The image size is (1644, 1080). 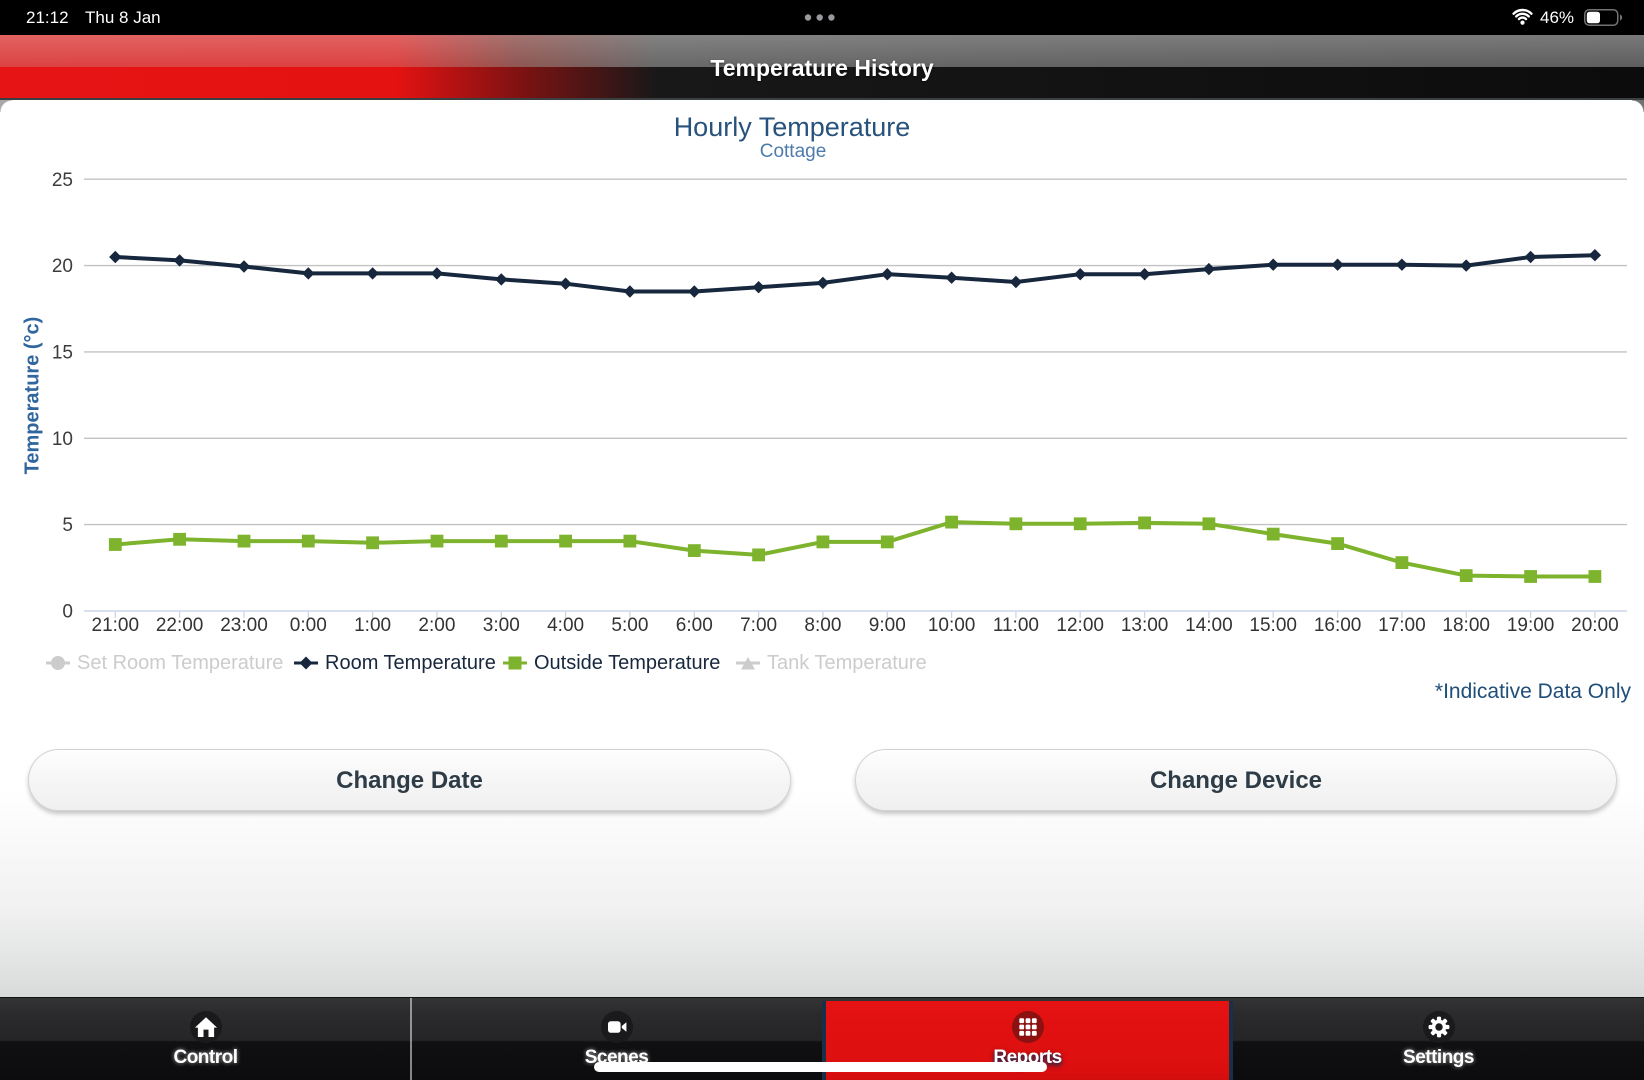 I want to click on svg-text: 11:00, so click(x=1016, y=625).